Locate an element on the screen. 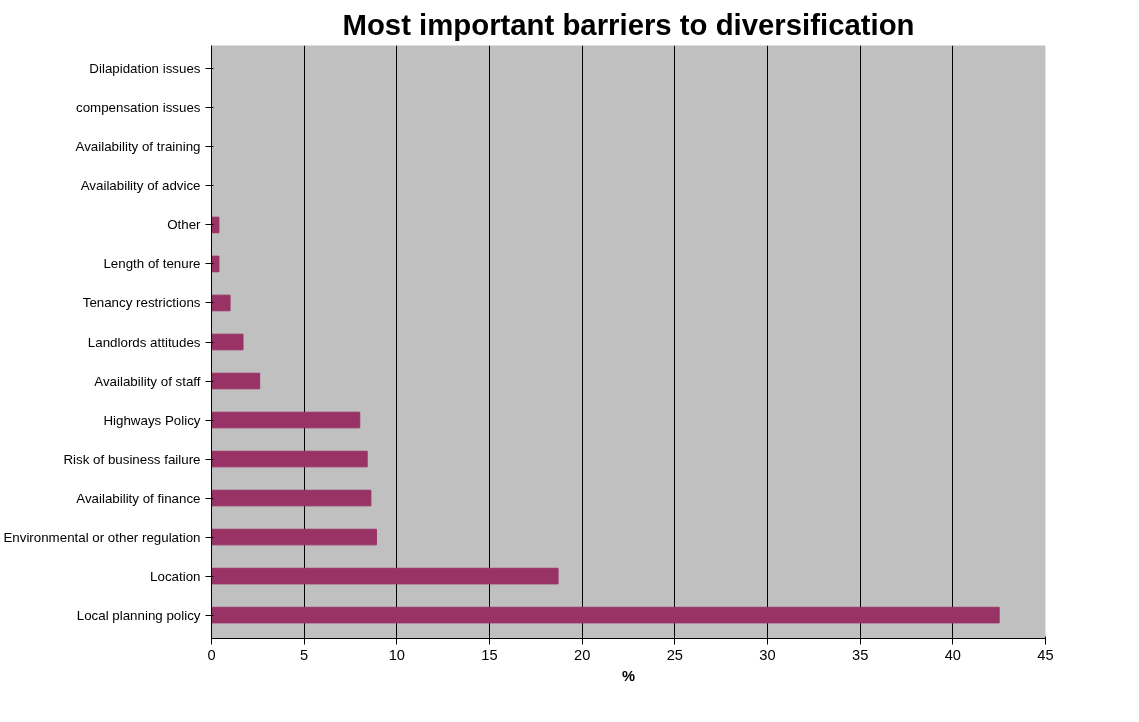  x-tick-label: 25 is located at coordinates (674, 654).